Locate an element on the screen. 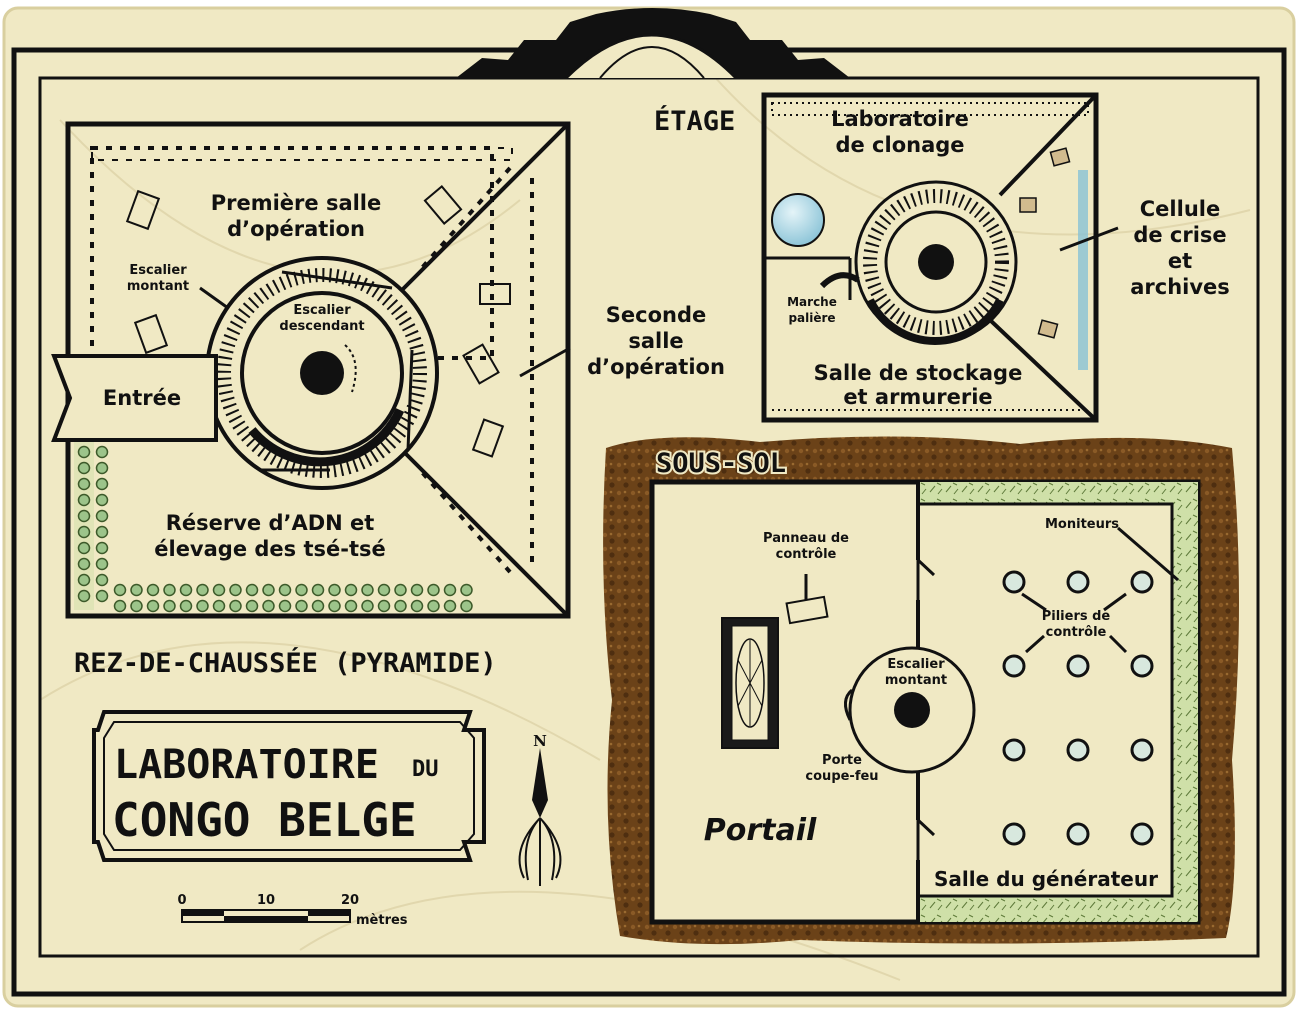  portal-label: Portail is located at coordinates (760, 830).